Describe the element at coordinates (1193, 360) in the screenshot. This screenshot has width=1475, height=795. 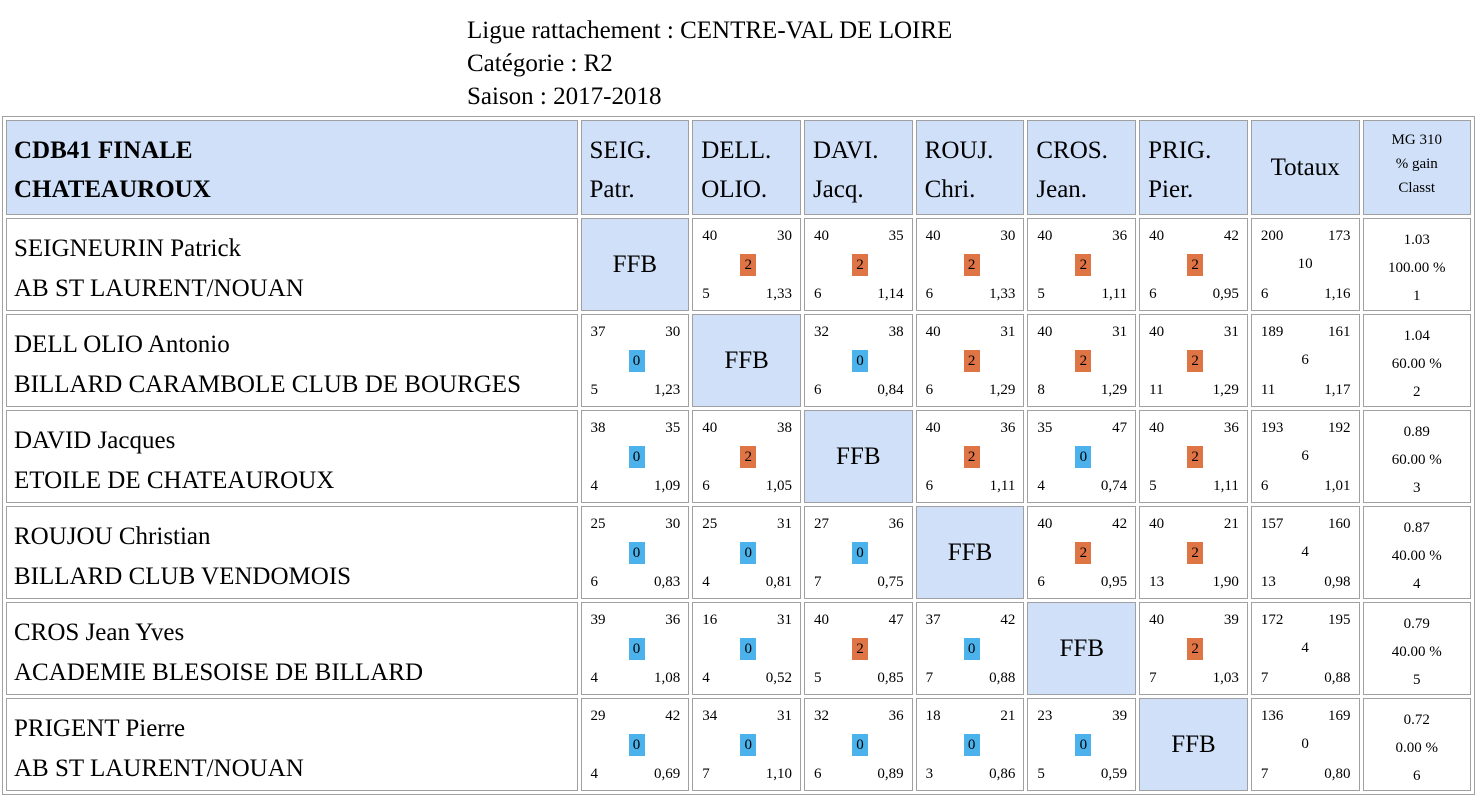
I see `match-cell: 40 31 2 11 1,29` at that location.